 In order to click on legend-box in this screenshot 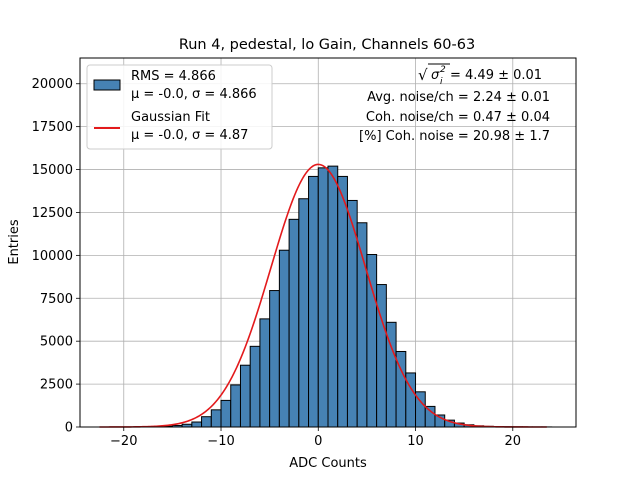, I will do `click(179, 107)`.